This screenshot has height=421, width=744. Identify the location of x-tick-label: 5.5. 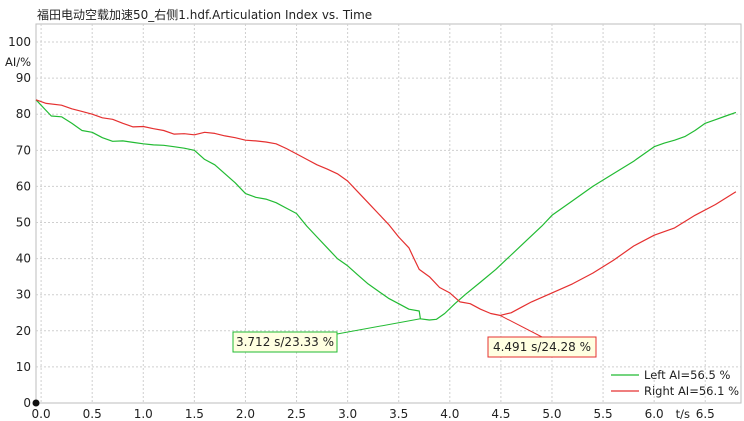
(603, 414).